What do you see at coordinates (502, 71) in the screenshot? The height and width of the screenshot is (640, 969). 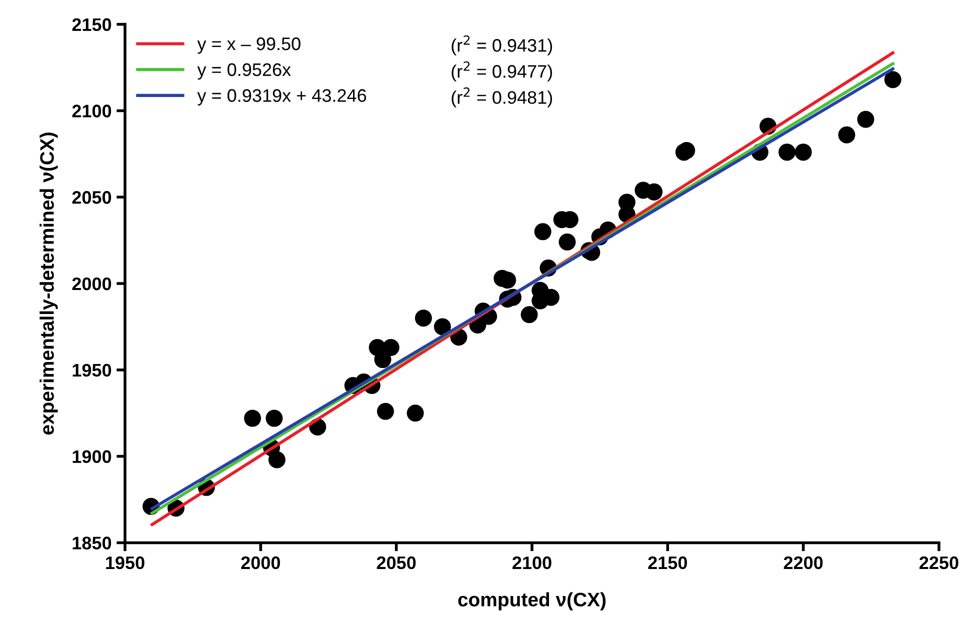 I see `annotation: (r$^{2}$ = 0.9477)` at bounding box center [502, 71].